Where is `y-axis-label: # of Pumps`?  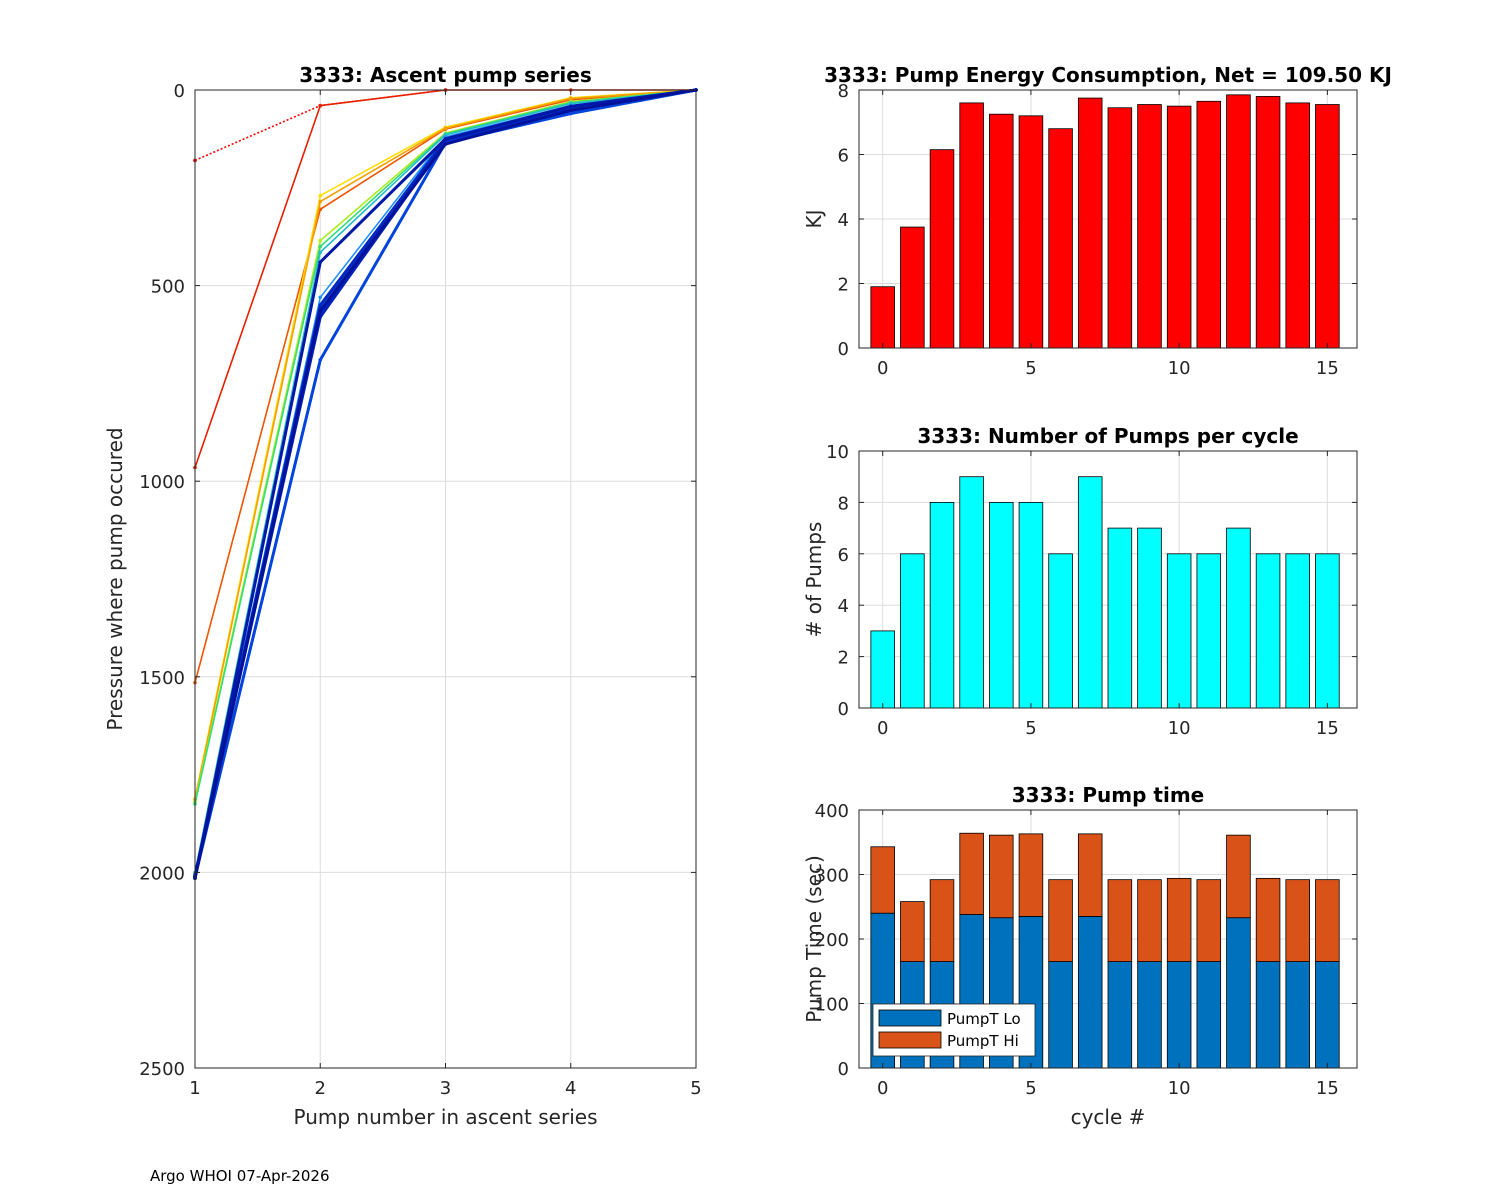
y-axis-label: # of Pumps is located at coordinates (814, 580).